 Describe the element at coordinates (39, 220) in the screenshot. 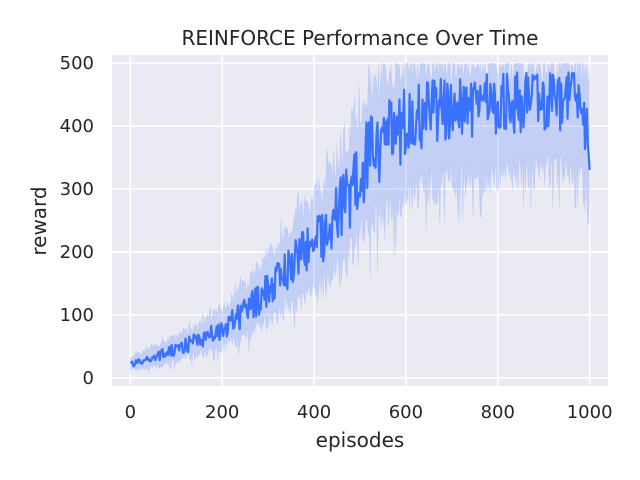

I see `y-axis-label: reward` at that location.